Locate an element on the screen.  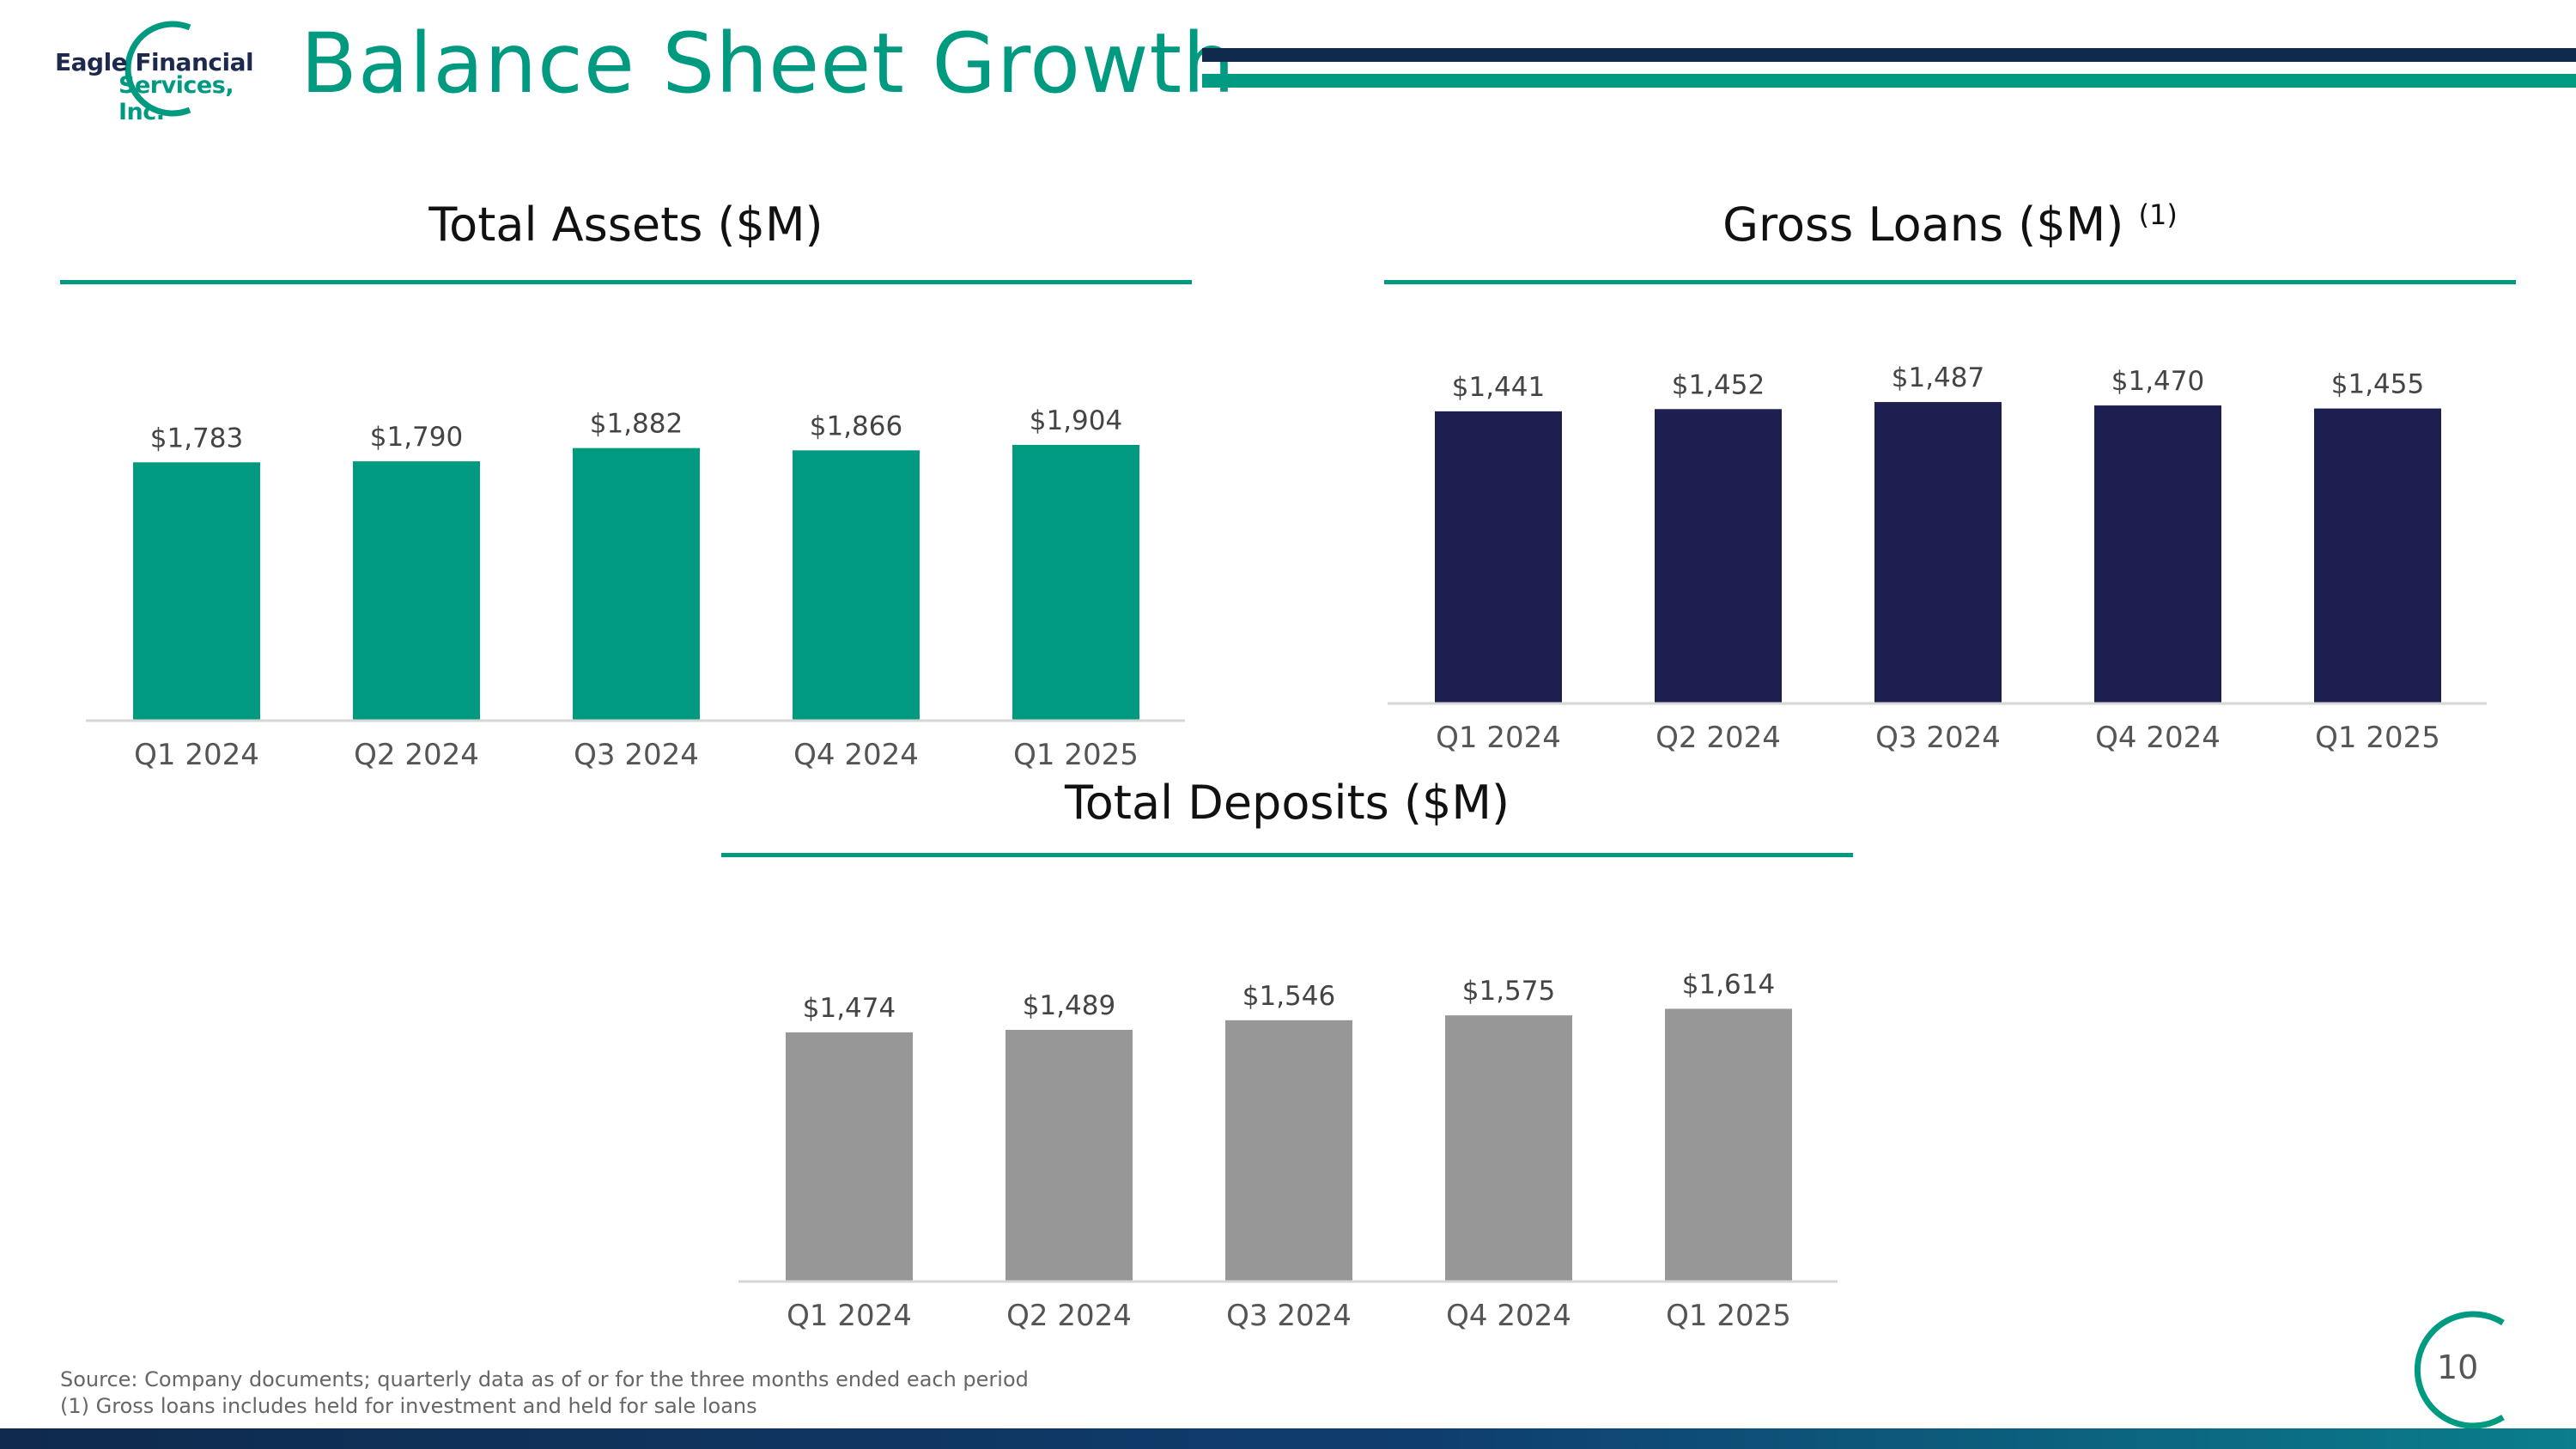
data-label: $1,489 is located at coordinates (1069, 1006).